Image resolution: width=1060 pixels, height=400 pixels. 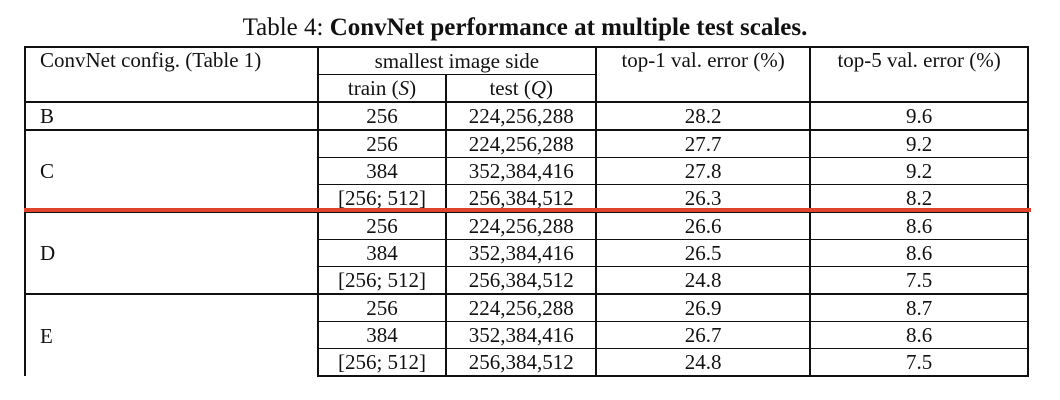 I want to click on cell-top1: 27.7, so click(x=703, y=143).